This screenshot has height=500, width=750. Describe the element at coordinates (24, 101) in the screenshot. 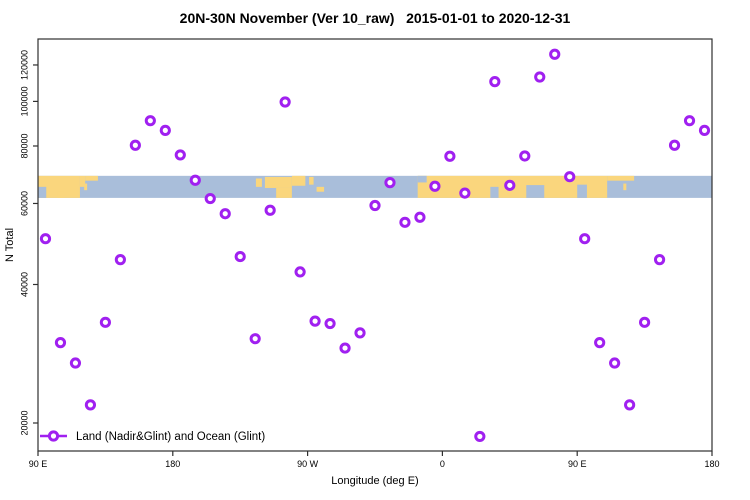

I see `y-tick-label: 100000` at that location.